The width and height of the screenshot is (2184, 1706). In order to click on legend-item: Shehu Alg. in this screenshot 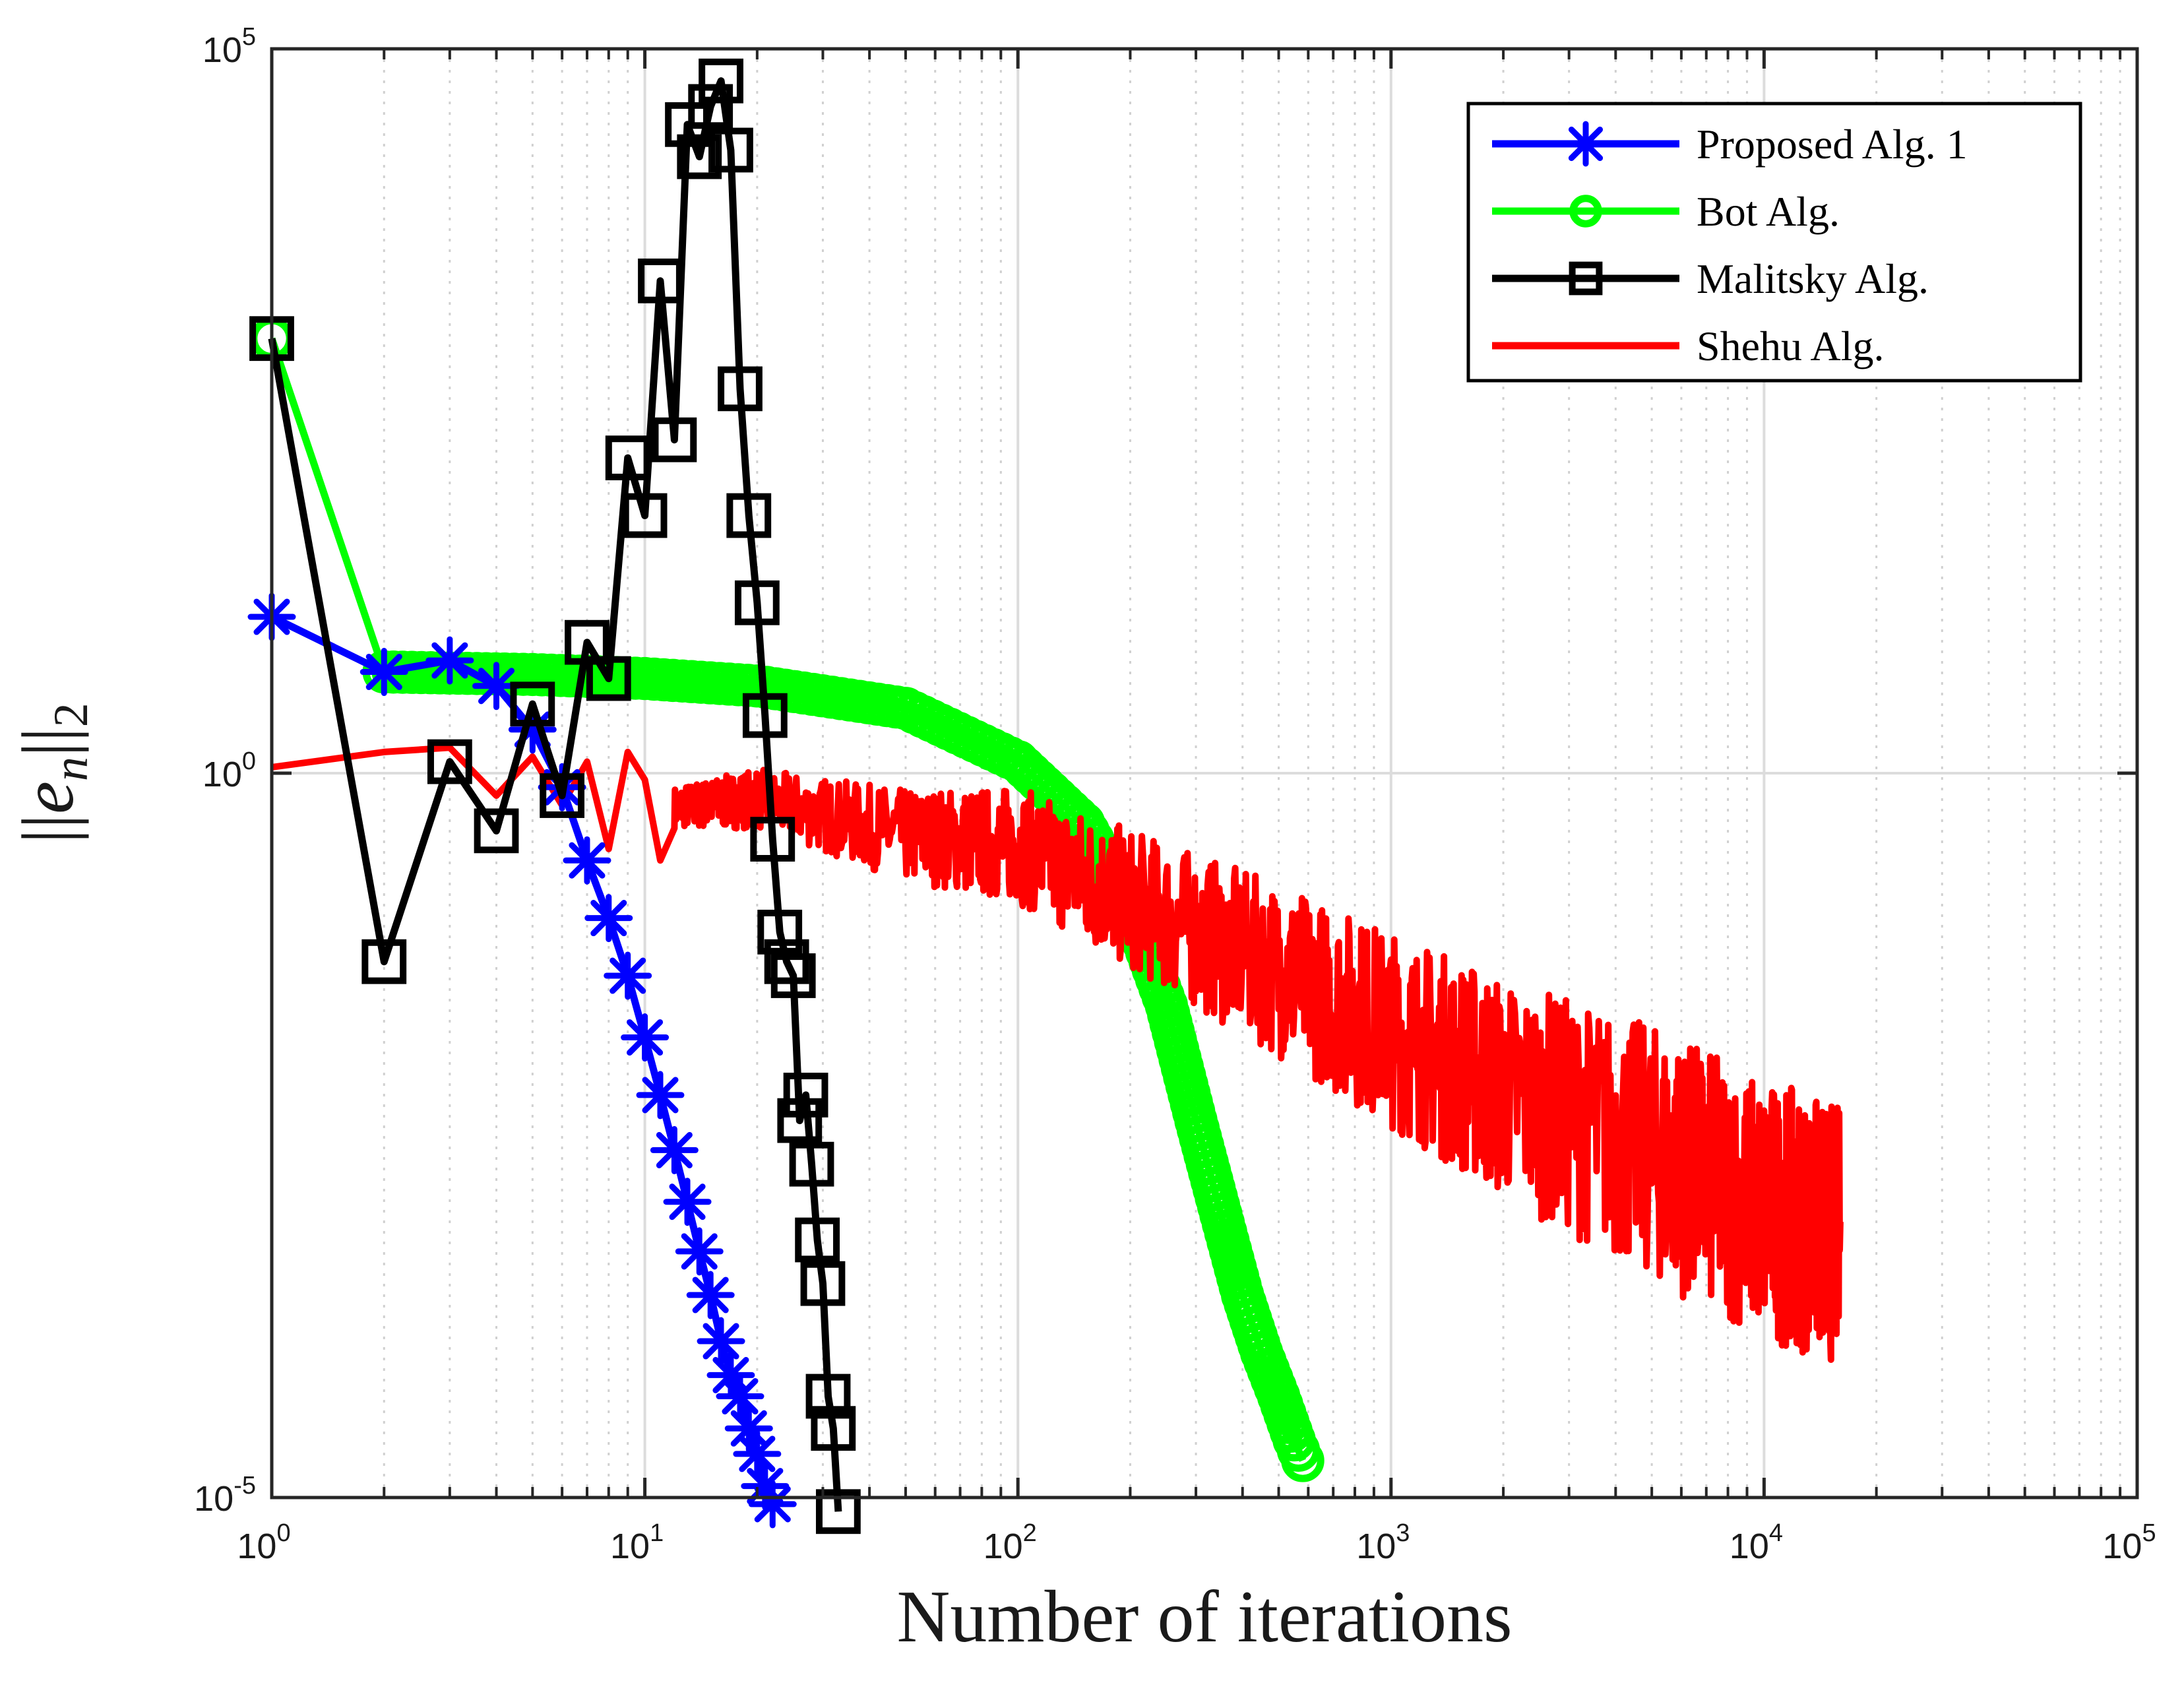, I will do `click(1688, 346)`.